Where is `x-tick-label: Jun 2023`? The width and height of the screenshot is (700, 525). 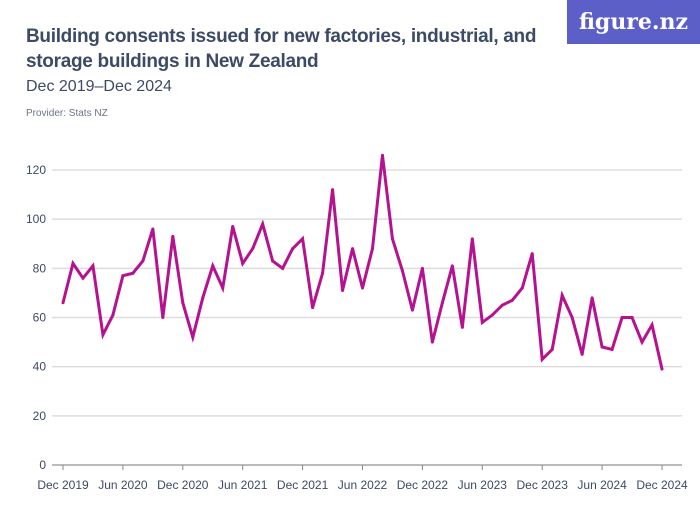
x-tick-label: Jun 2023 is located at coordinates (483, 485).